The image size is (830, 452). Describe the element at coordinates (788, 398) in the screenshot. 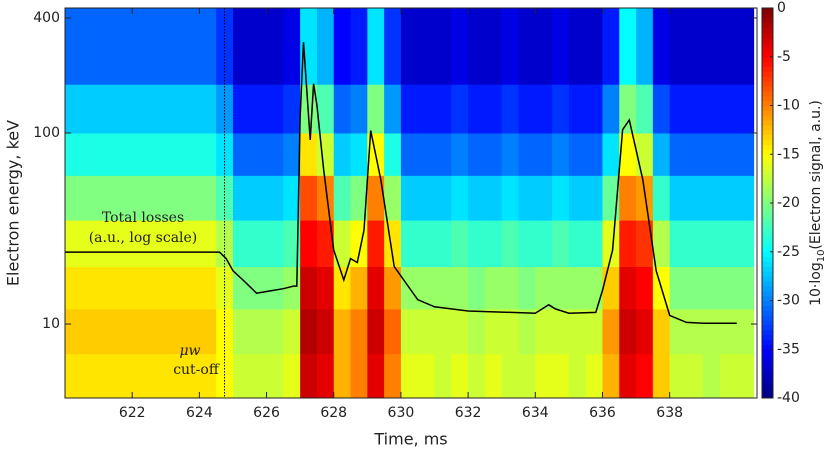

I see `colorbar-tick-label: -40` at that location.